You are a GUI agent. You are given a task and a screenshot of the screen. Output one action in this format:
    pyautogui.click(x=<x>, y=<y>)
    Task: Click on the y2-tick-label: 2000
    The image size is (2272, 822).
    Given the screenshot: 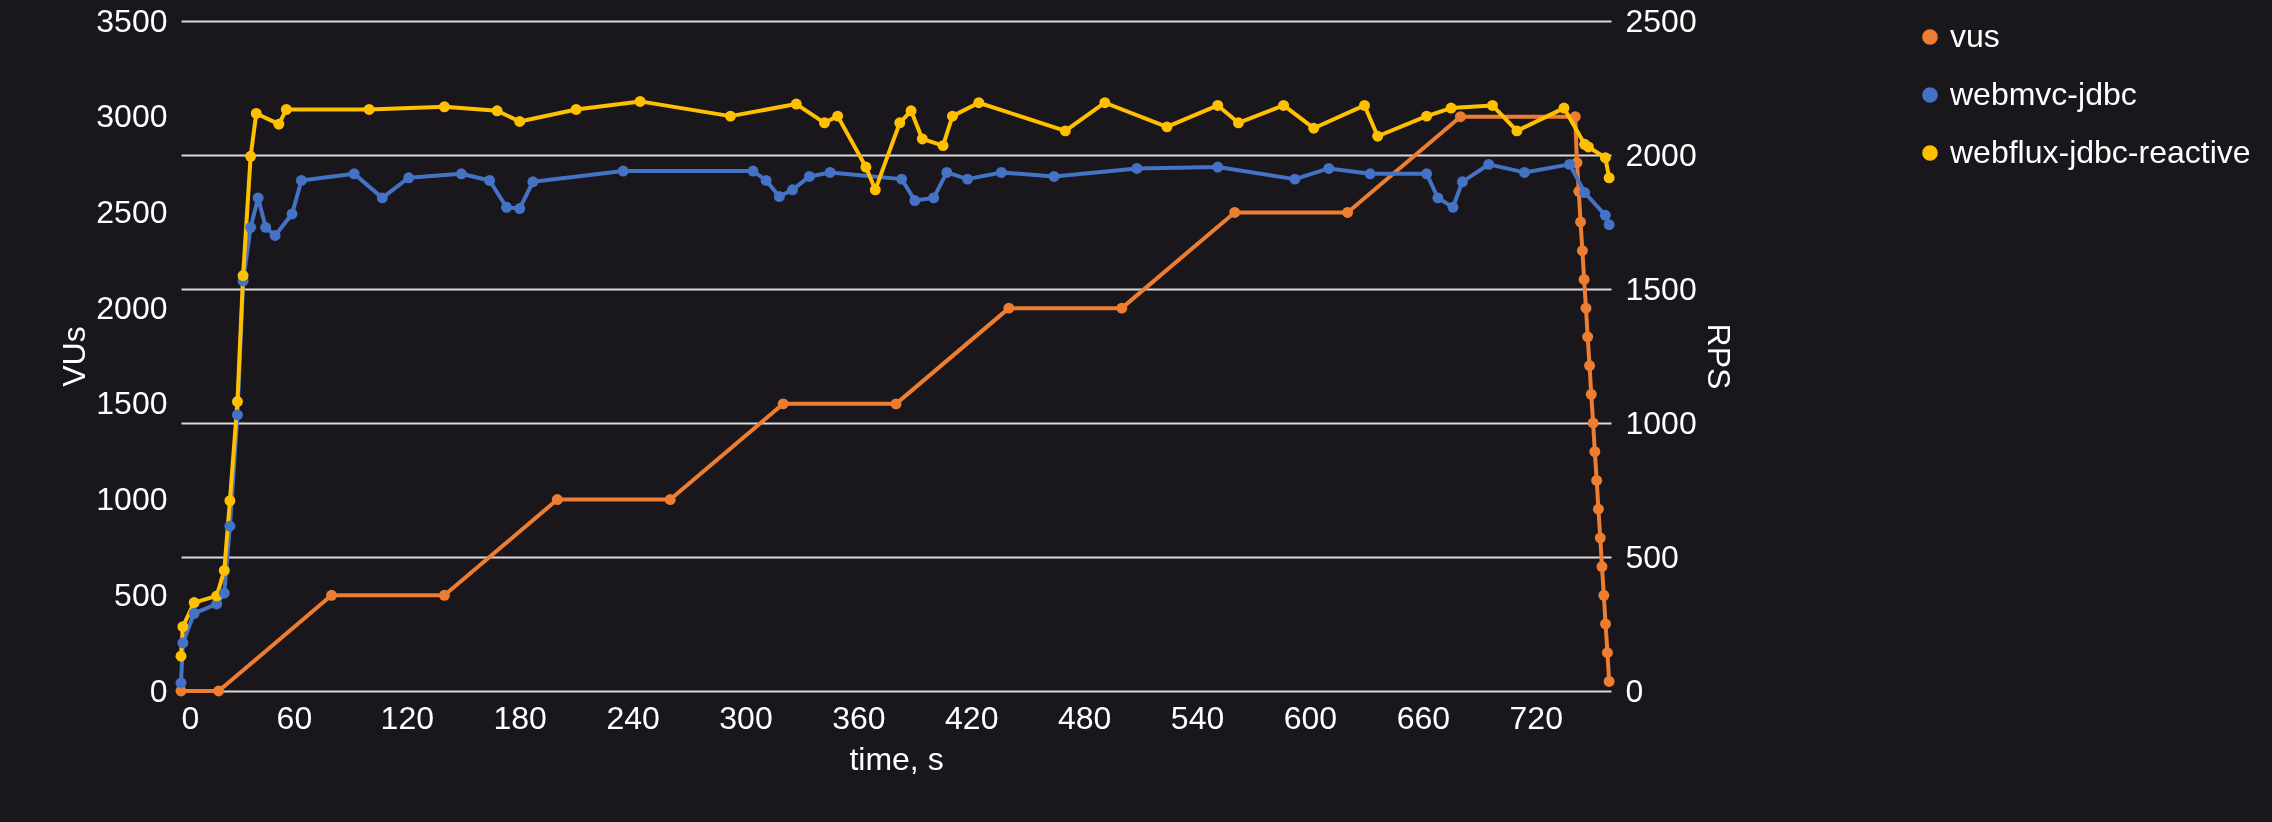 What is the action you would take?
    pyautogui.click(x=1661, y=154)
    